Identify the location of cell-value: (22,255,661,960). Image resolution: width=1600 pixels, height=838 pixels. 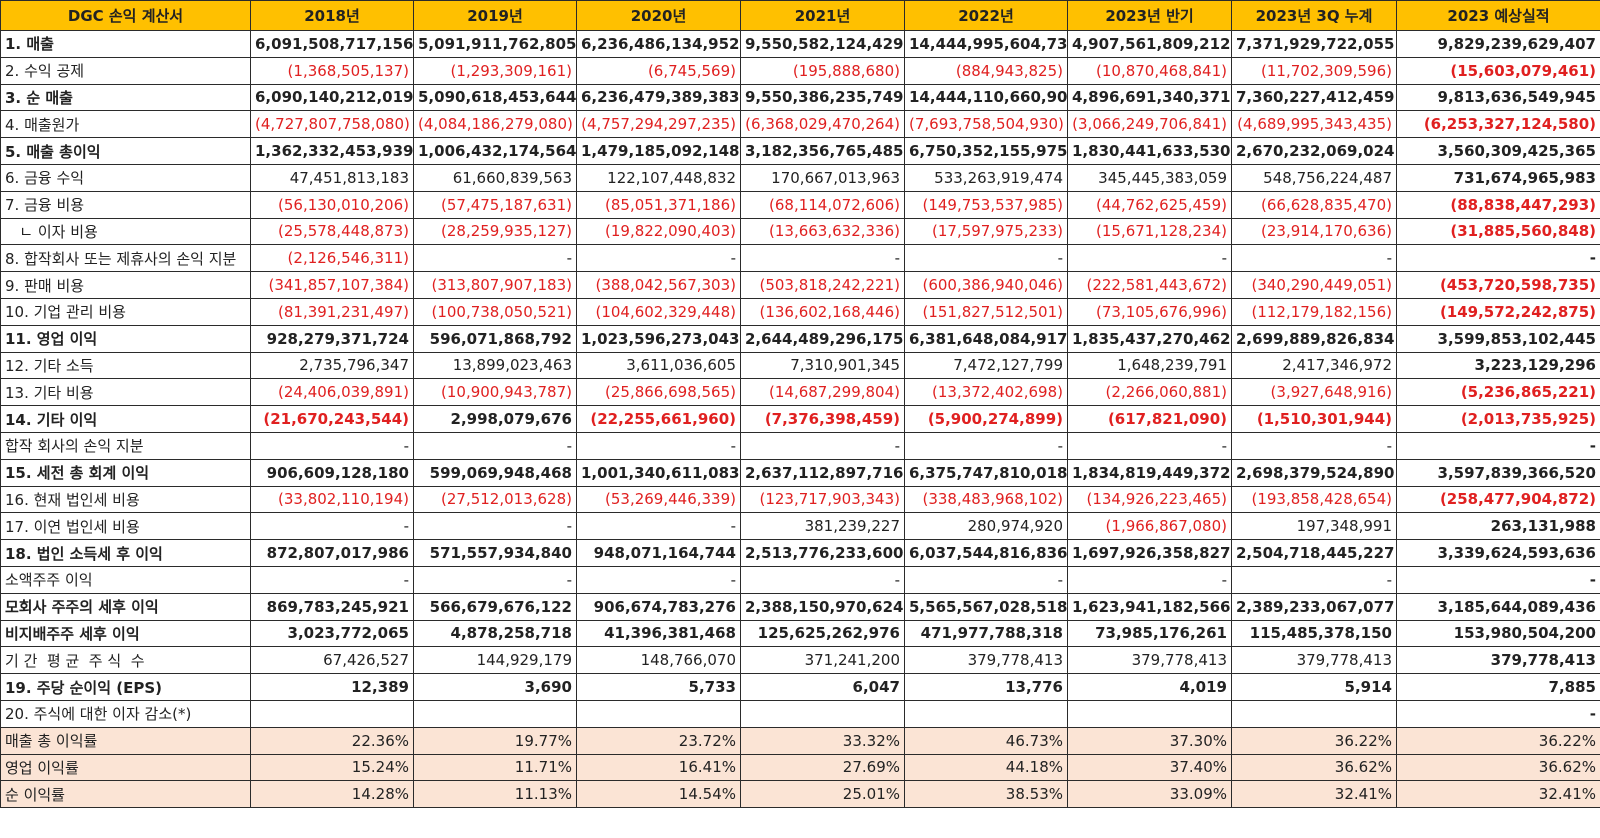
(658, 419).